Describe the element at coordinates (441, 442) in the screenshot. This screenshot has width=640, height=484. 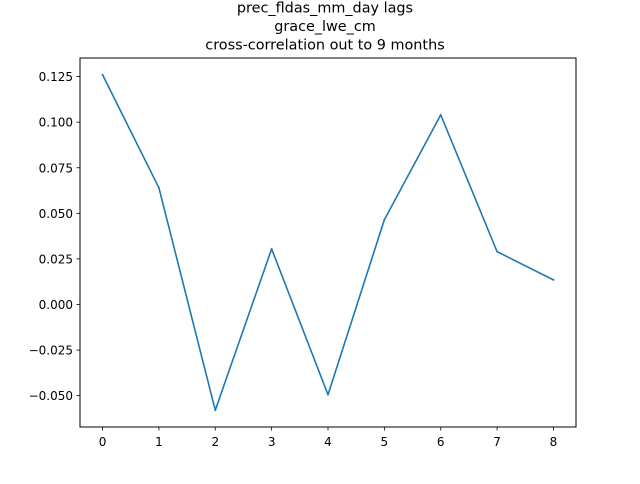
I see `x-tick-label: 6` at that location.